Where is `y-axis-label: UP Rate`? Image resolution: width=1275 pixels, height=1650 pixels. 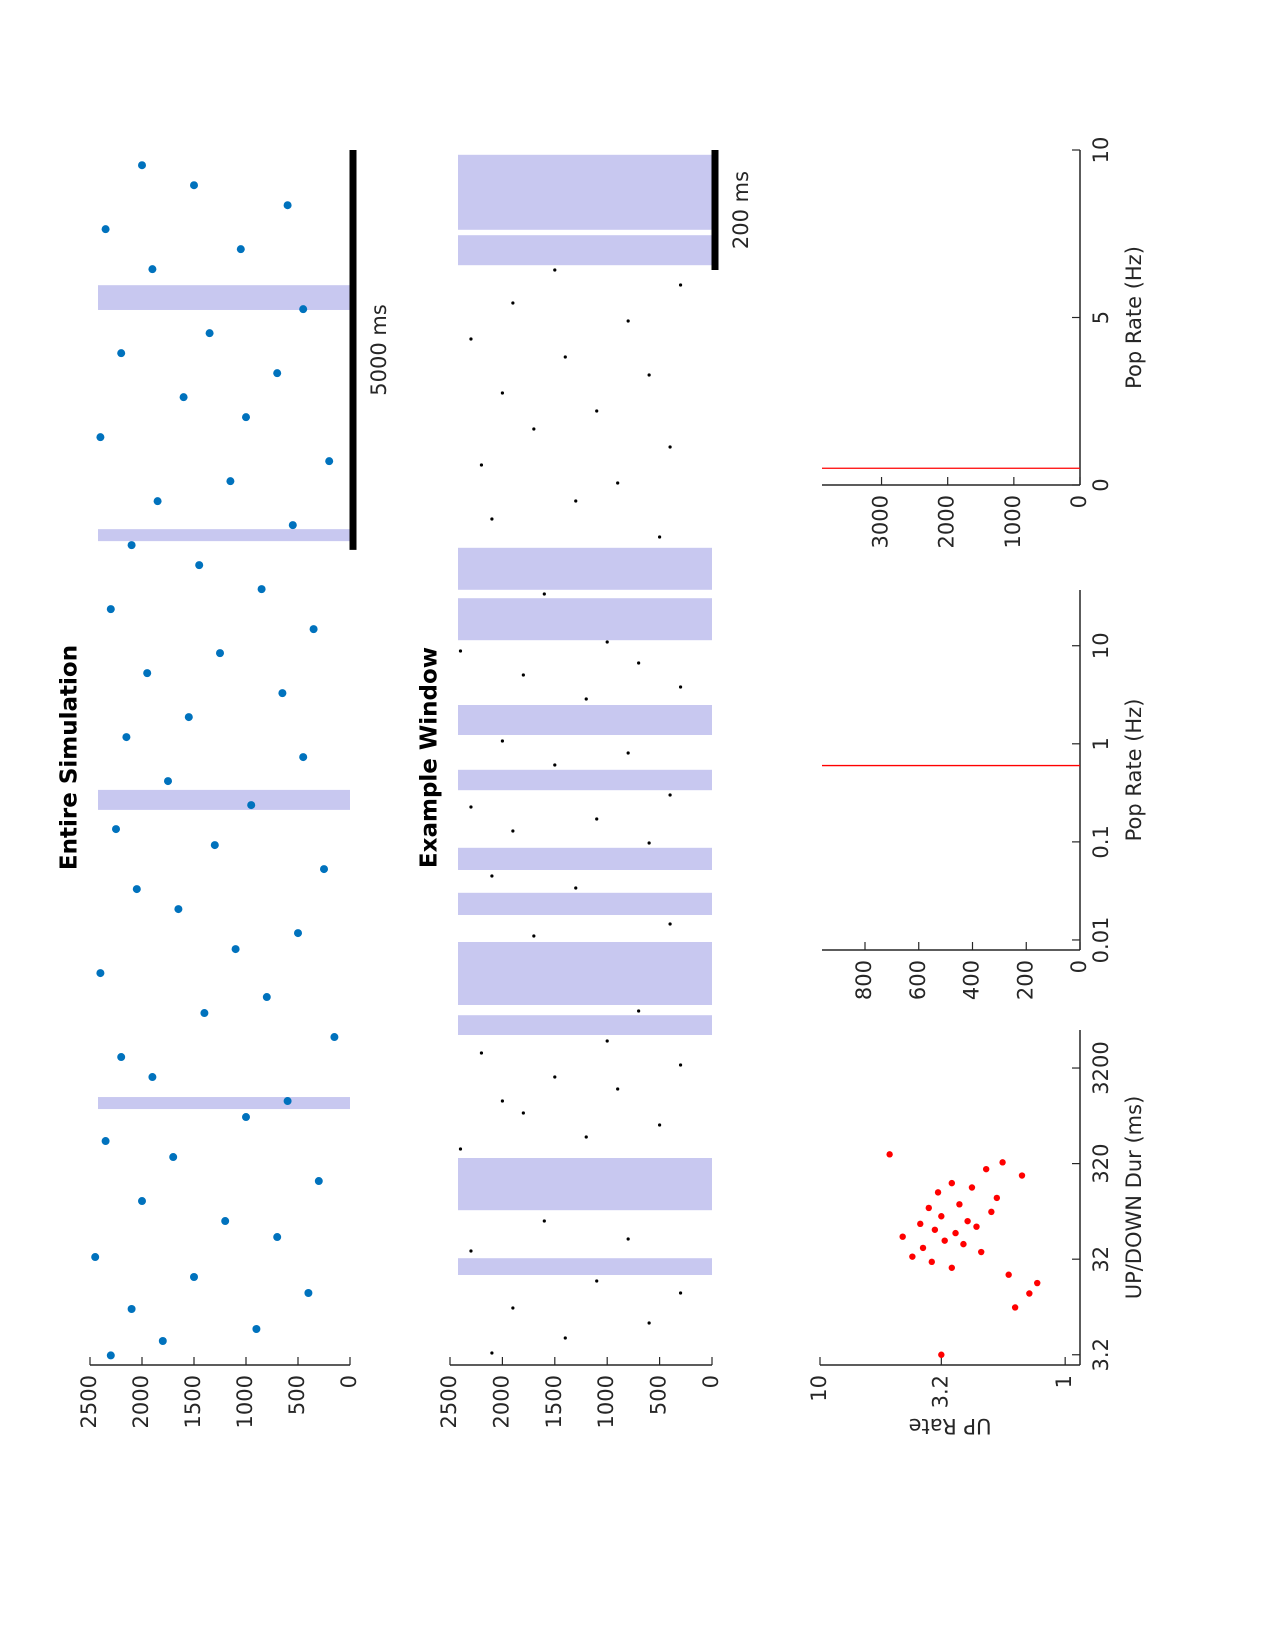 y-axis-label: UP Rate is located at coordinates (950, 1426).